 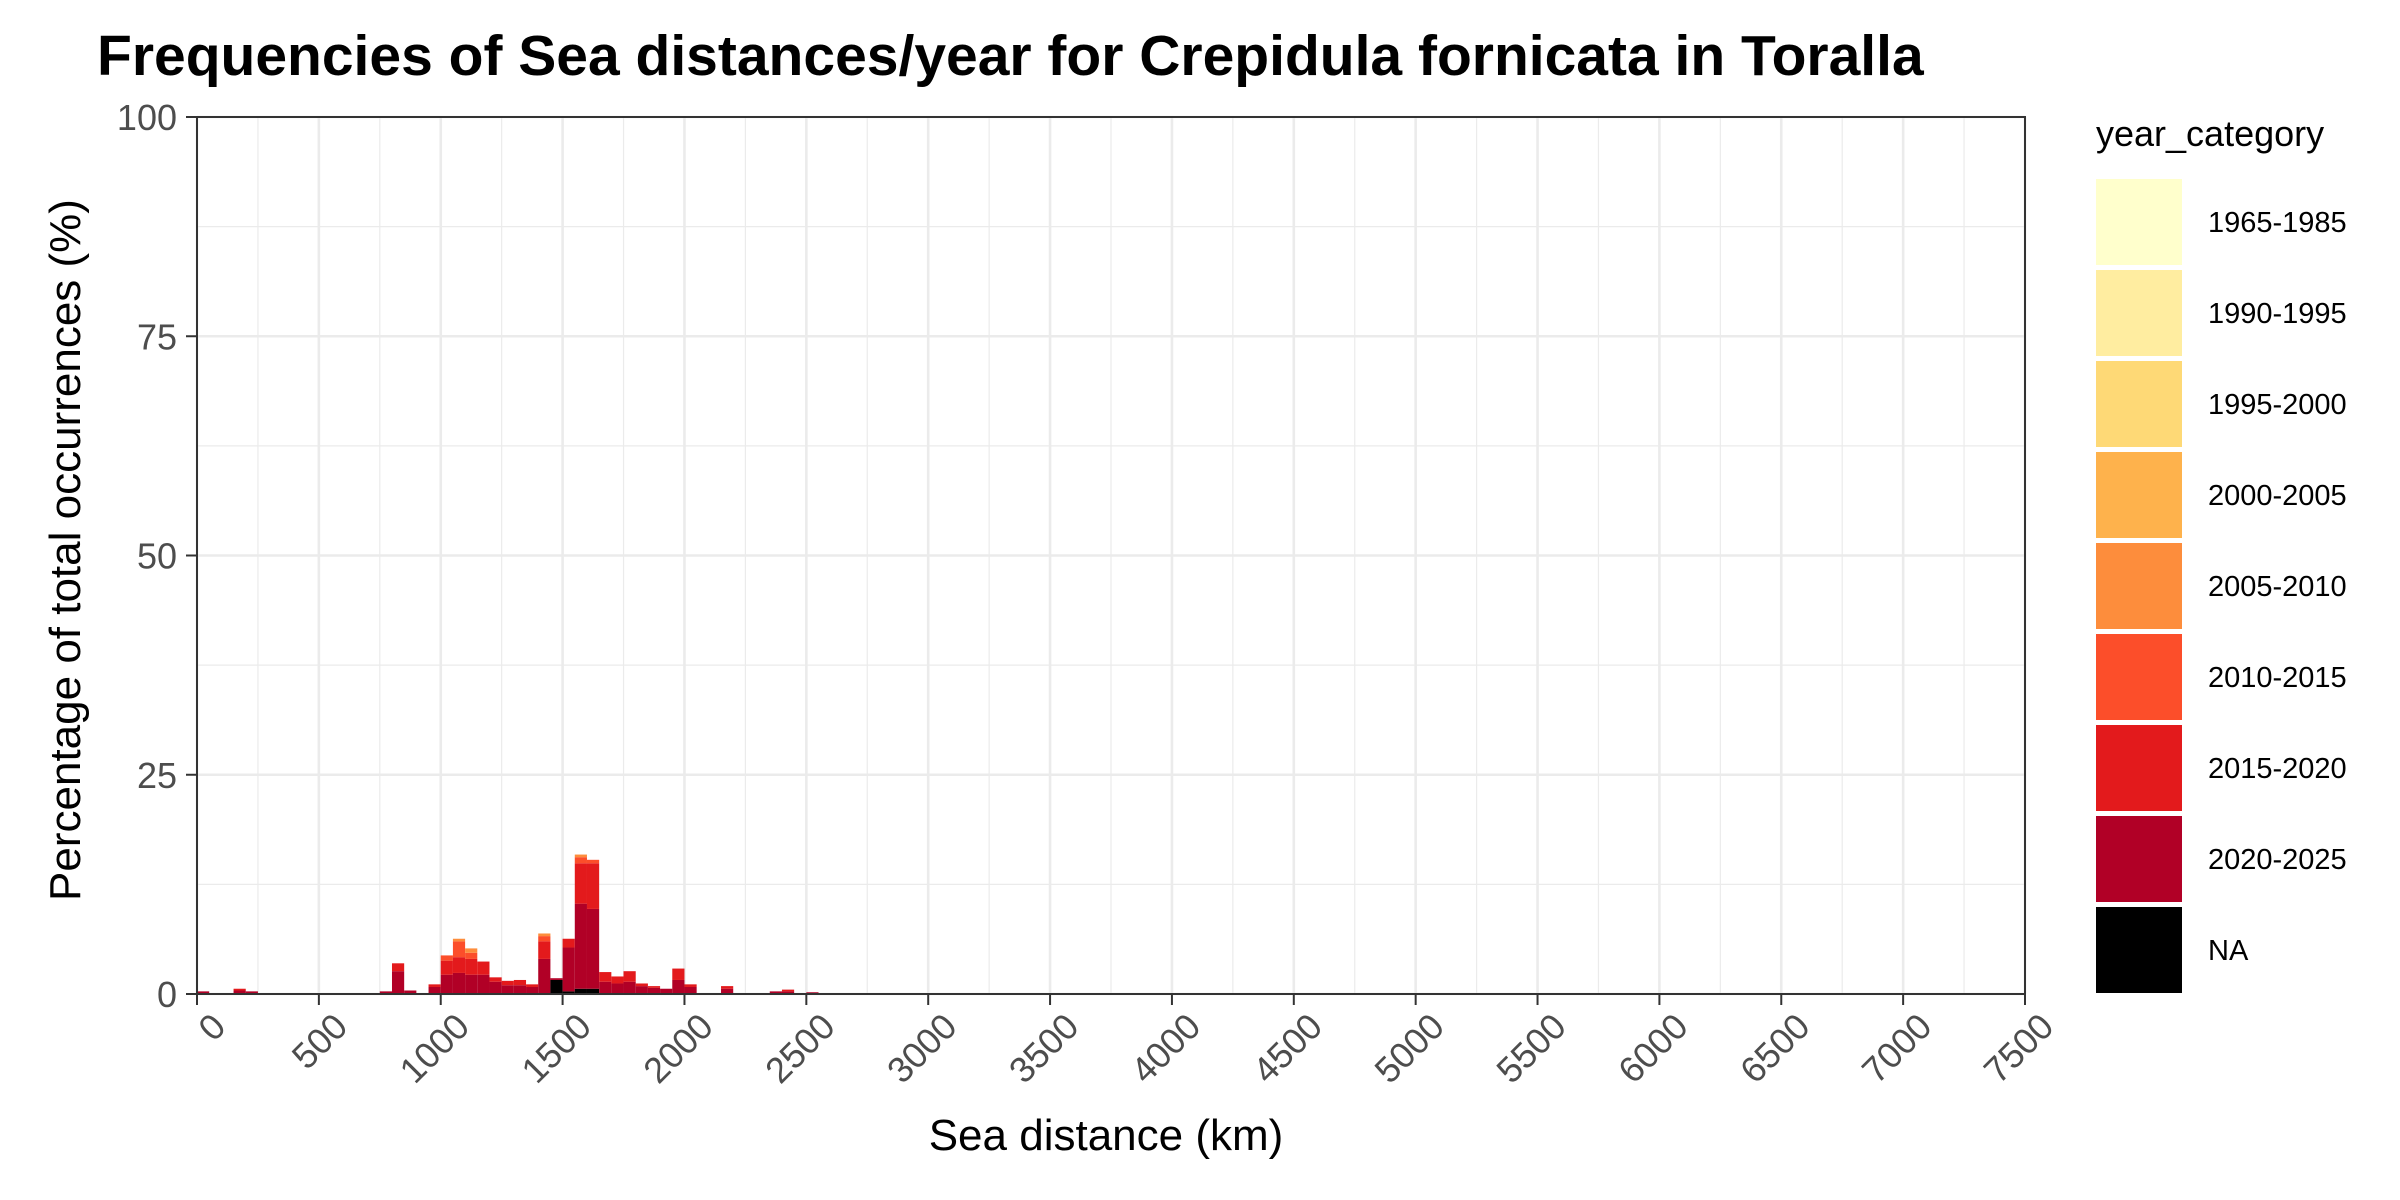 What do you see at coordinates (65, 550) in the screenshot?
I see `y-axis-title: Percentage of total occurrences (%)` at bounding box center [65, 550].